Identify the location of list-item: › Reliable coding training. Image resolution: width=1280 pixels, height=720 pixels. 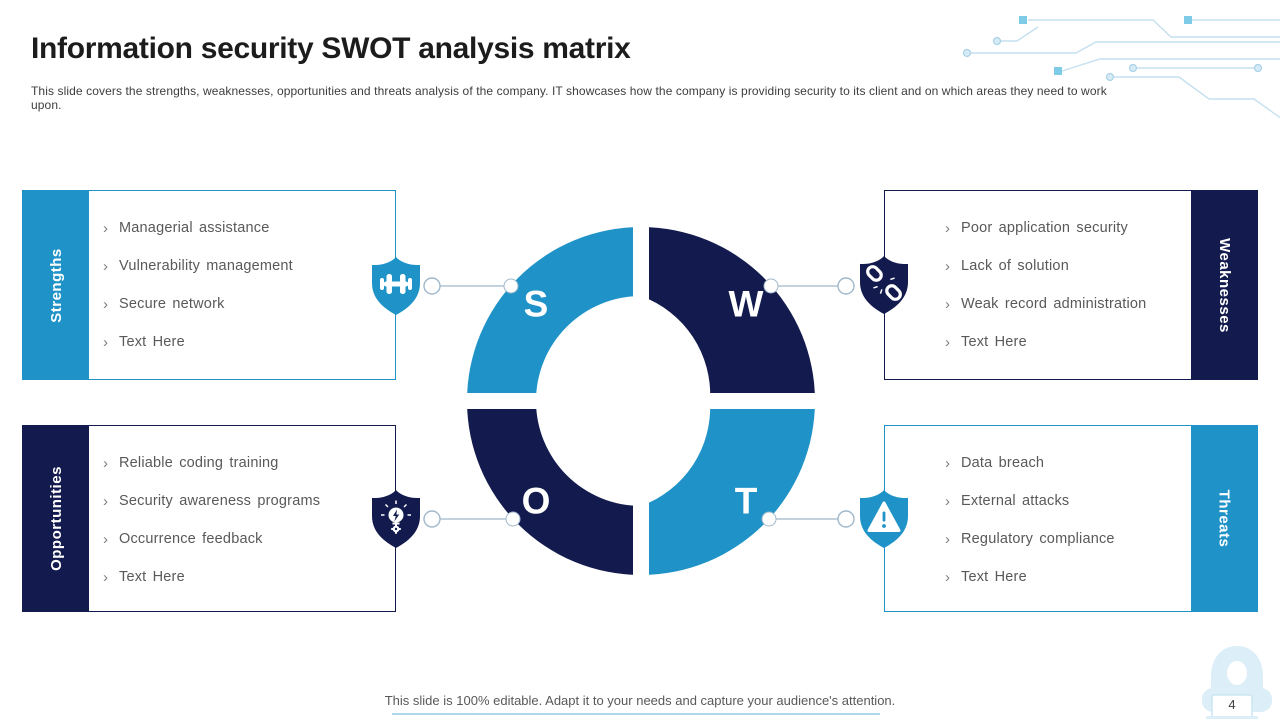
(242, 463).